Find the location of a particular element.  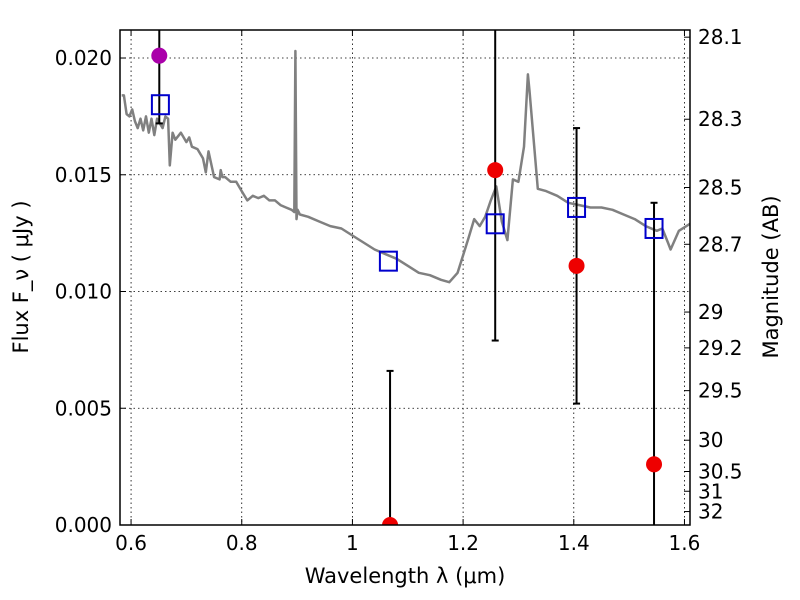

y-tick-label: 0.015 is located at coordinates (83, 175).